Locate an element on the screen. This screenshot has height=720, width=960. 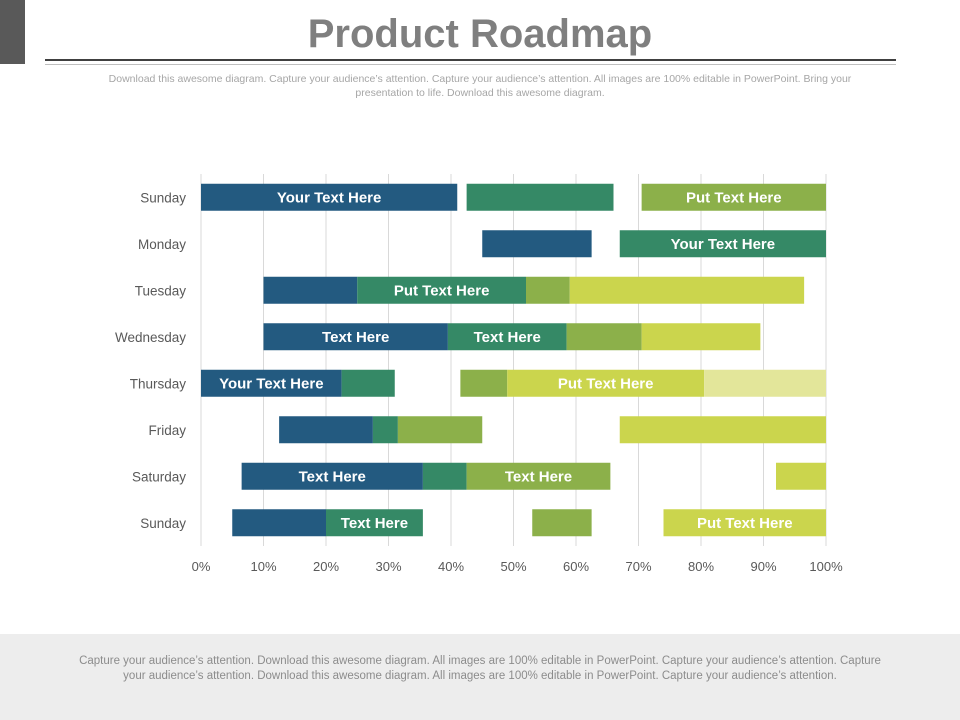
x-tick-label: 30% is located at coordinates (388, 566).